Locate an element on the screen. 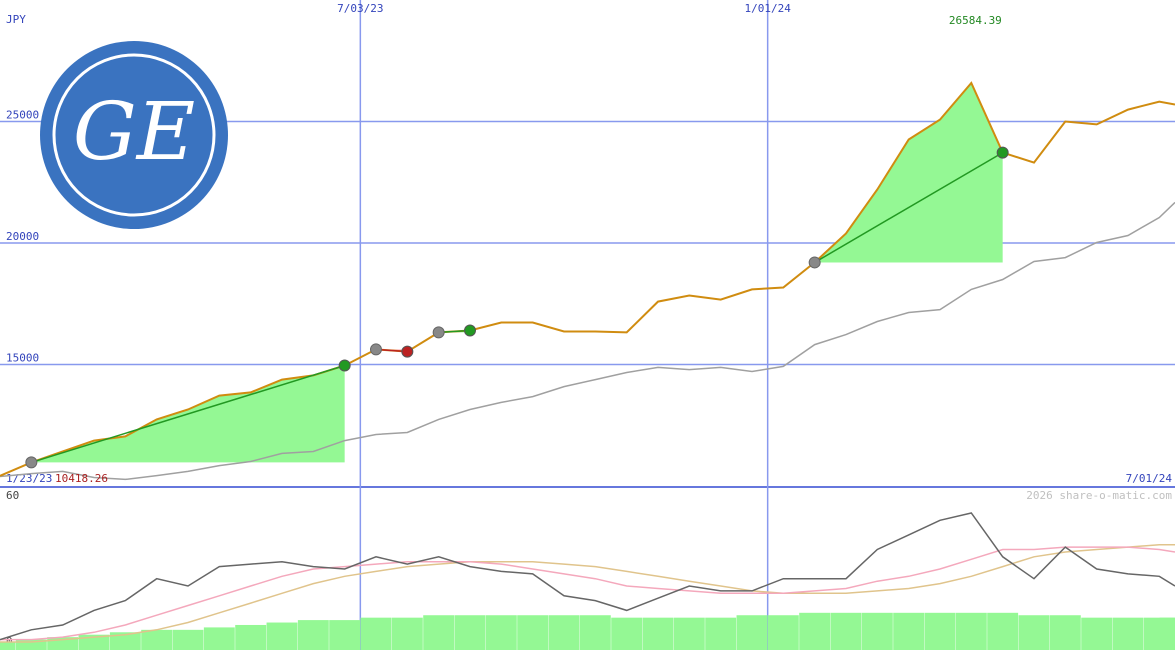  unit-label: JPY is located at coordinates (16, 19).